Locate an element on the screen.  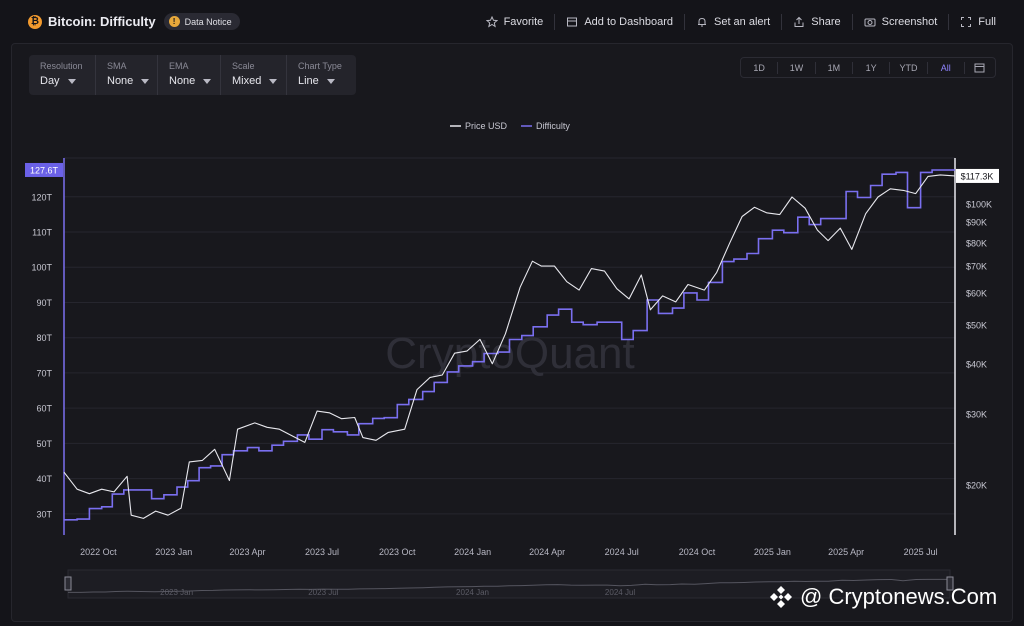
price-last-value: $117.3K is located at coordinates (977, 176).